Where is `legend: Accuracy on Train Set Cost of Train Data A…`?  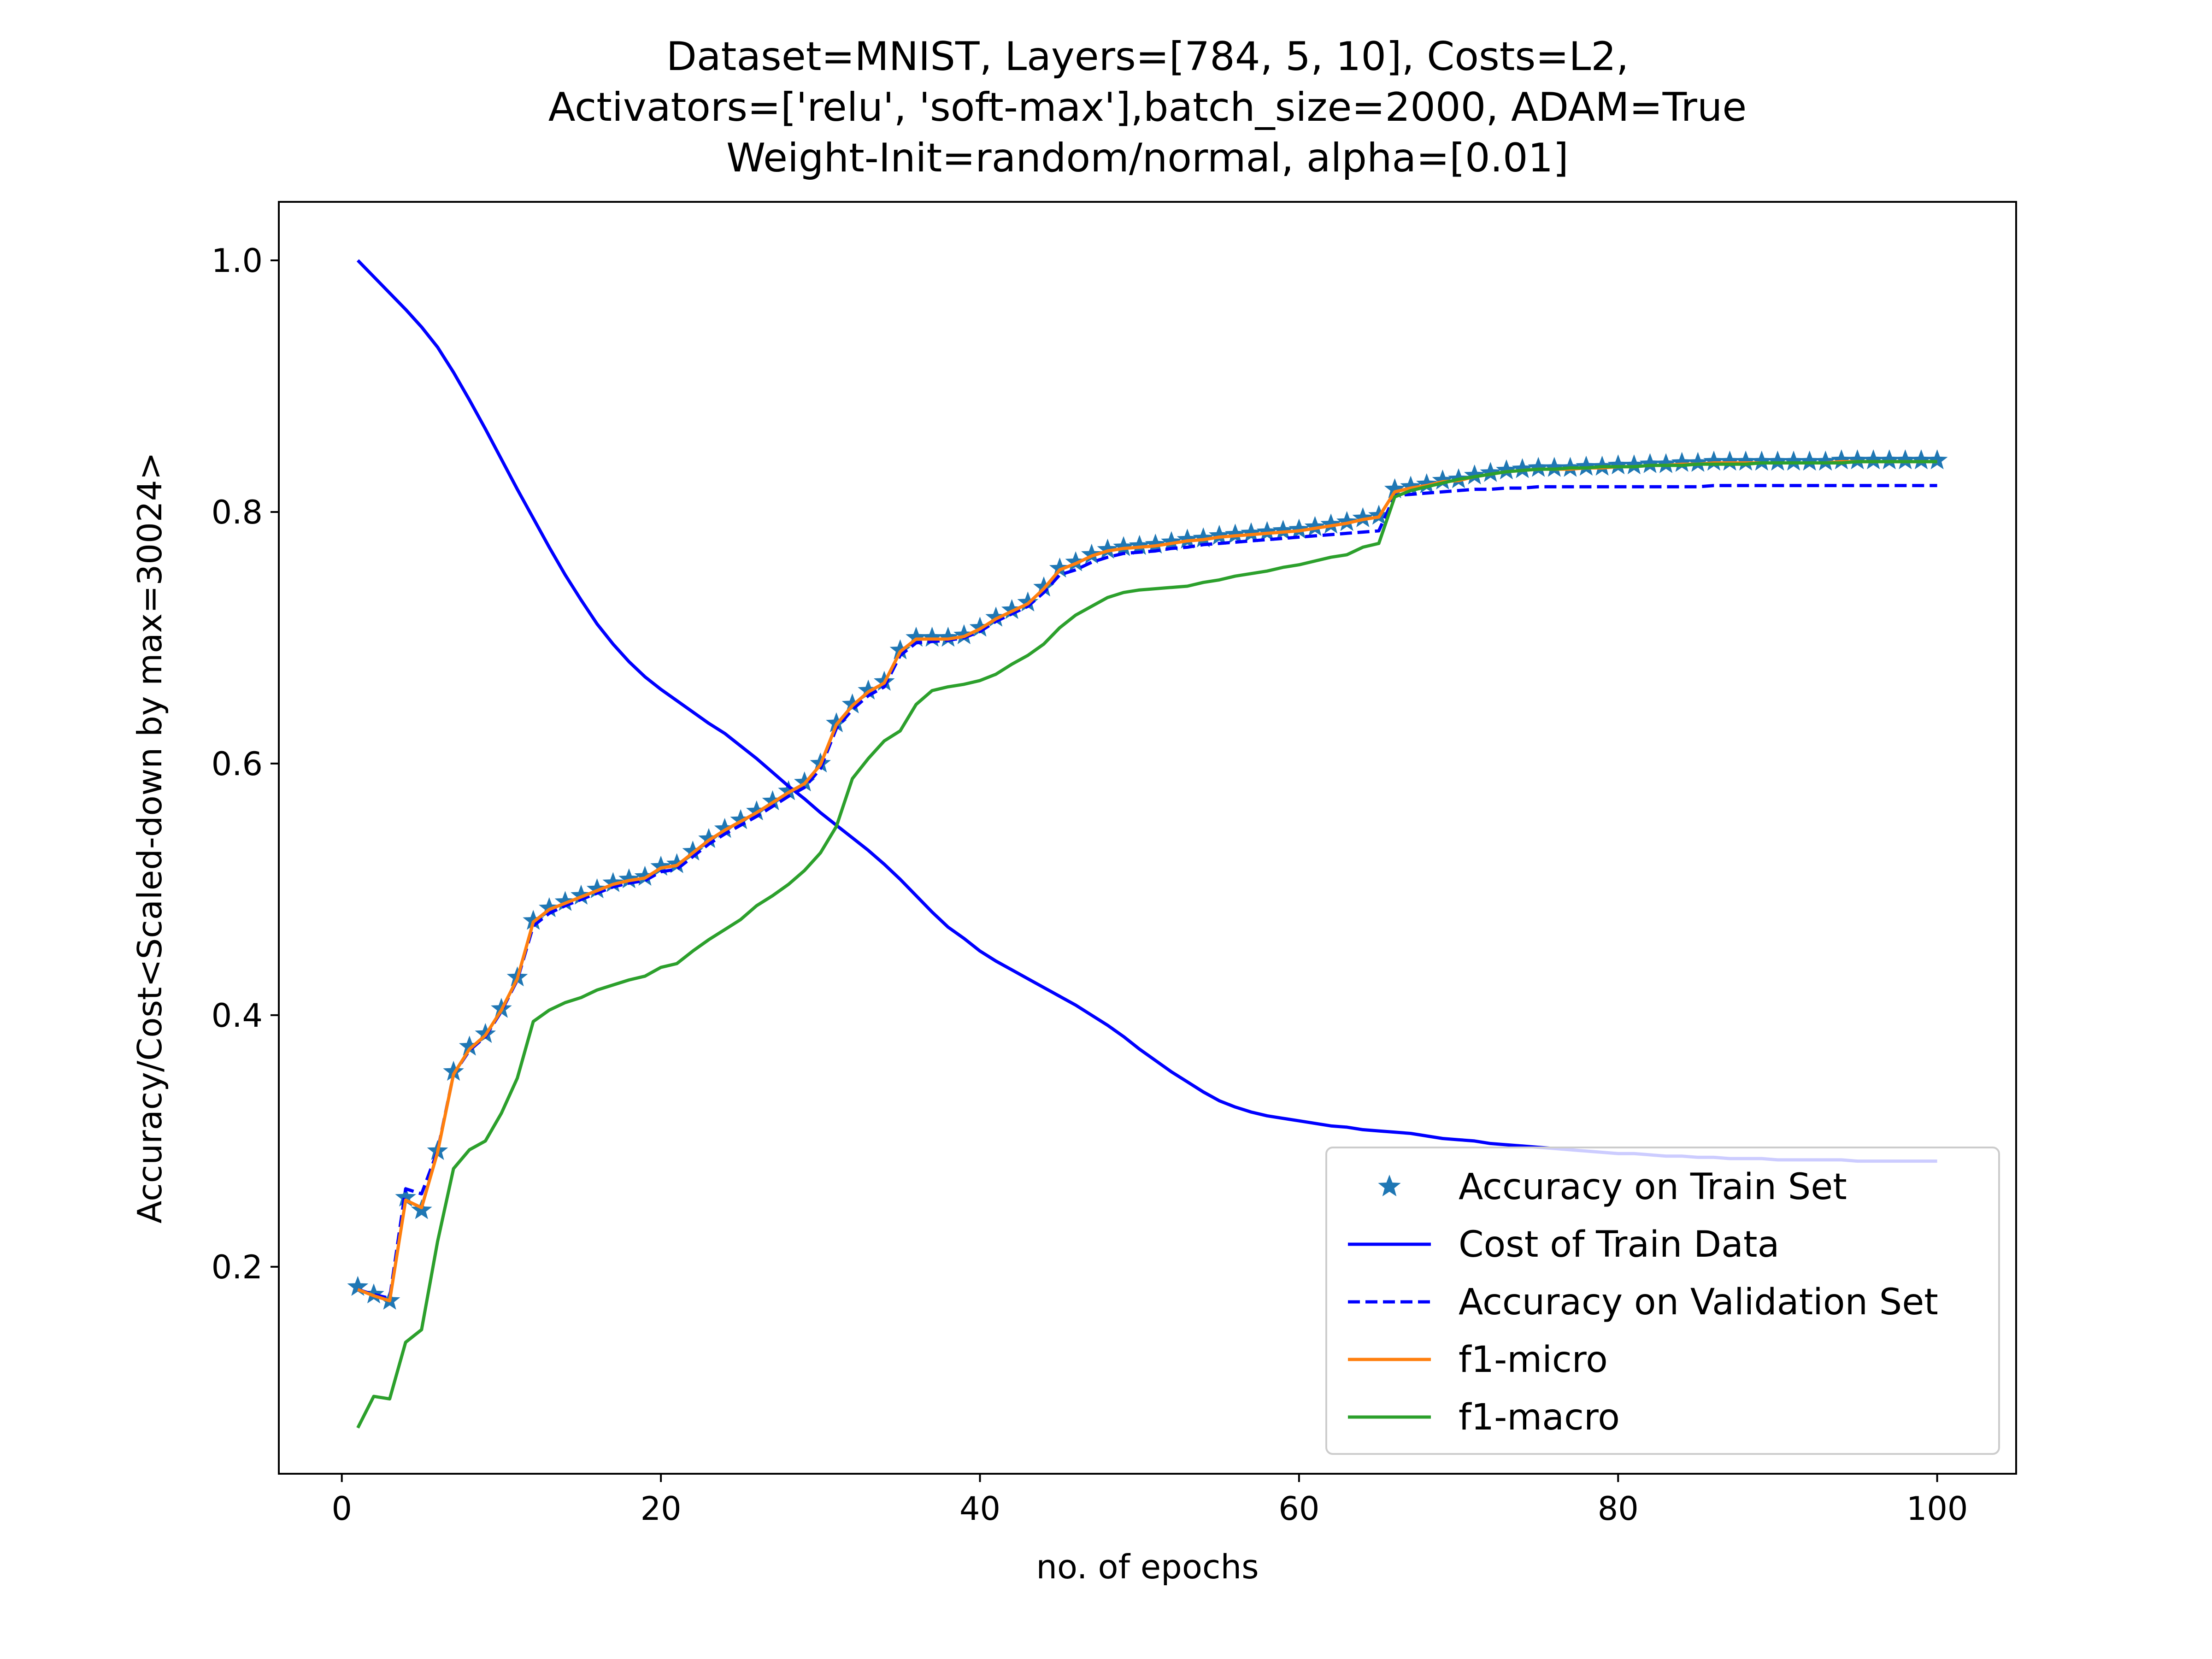
legend: Accuracy on Train Set Cost of Train Data A… is located at coordinates (1662, 1301).